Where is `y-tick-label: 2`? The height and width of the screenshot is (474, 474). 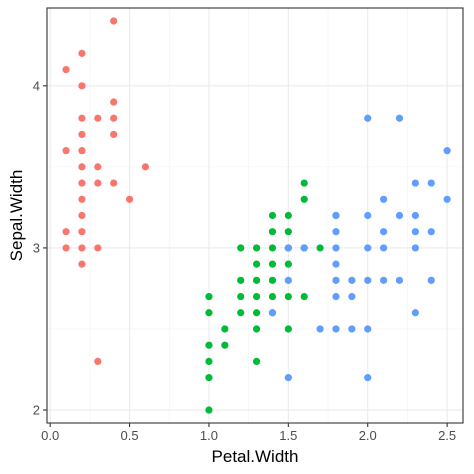 y-tick-label: 2 is located at coordinates (36, 410).